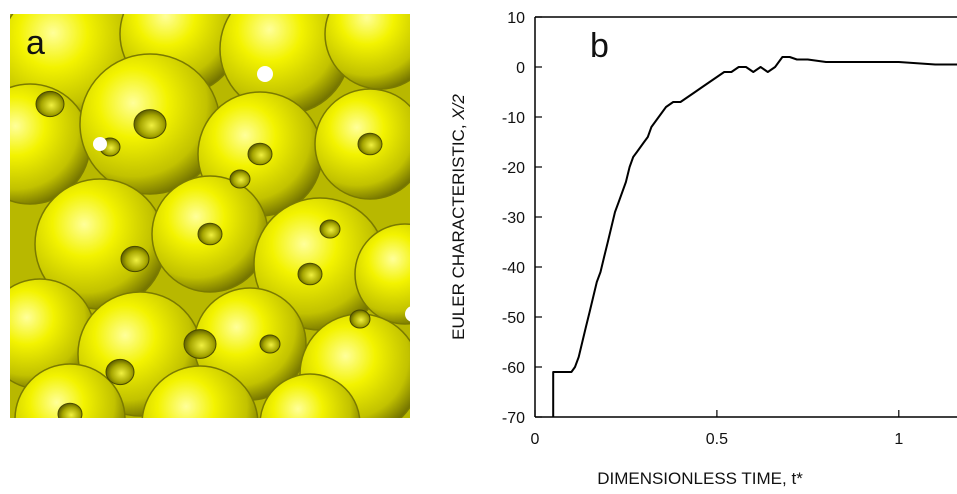 The width and height of the screenshot is (957, 494). Describe the element at coordinates (458, 107) in the screenshot. I see `y-axis-label-symbol: X/2` at that location.